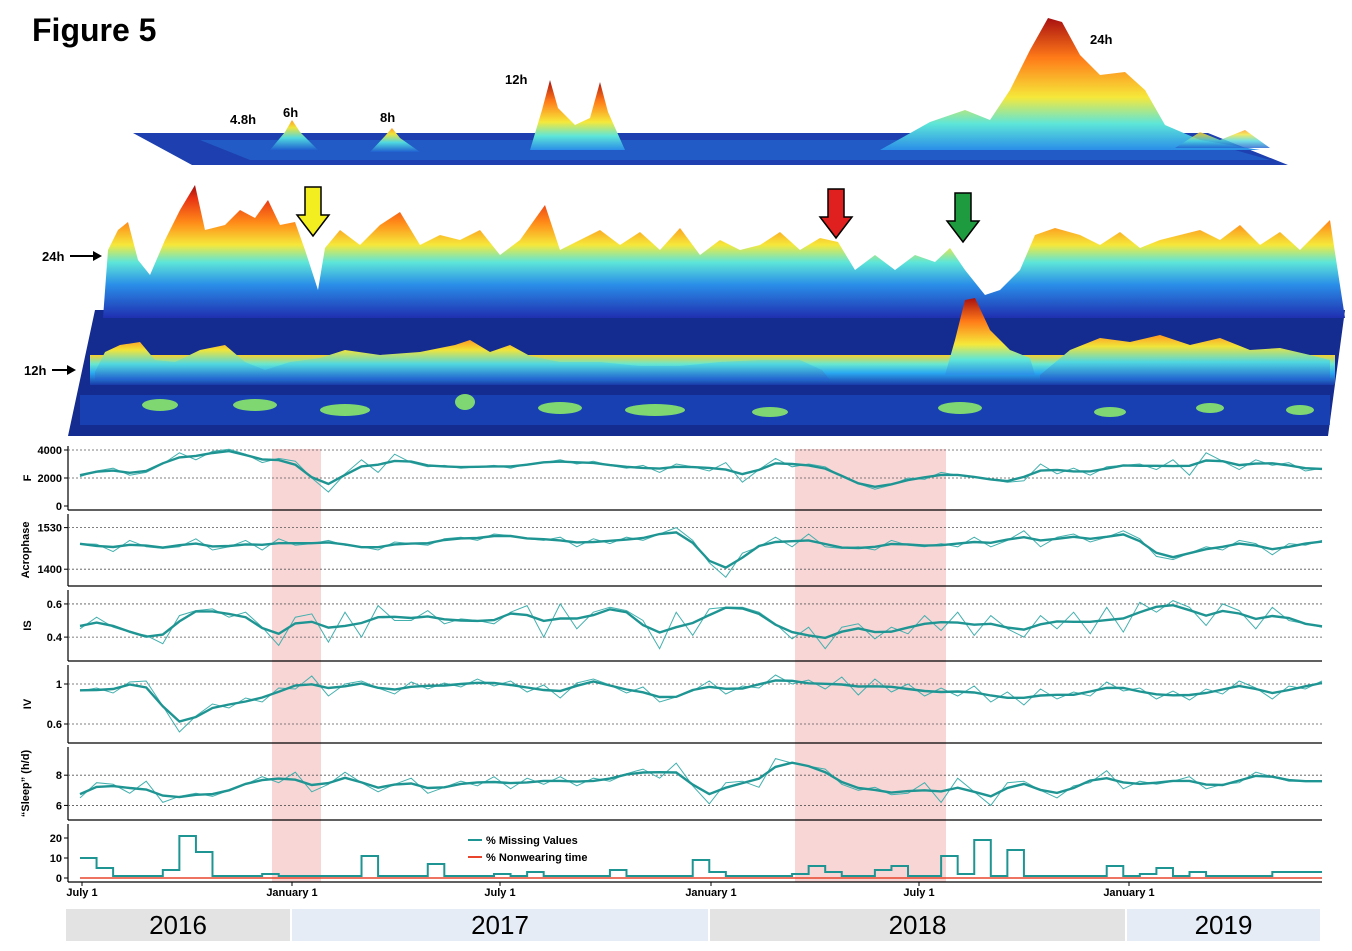 The width and height of the screenshot is (1352, 951). I want to click on panel-IS: 0.4 0.6 IS, so click(672, 626).